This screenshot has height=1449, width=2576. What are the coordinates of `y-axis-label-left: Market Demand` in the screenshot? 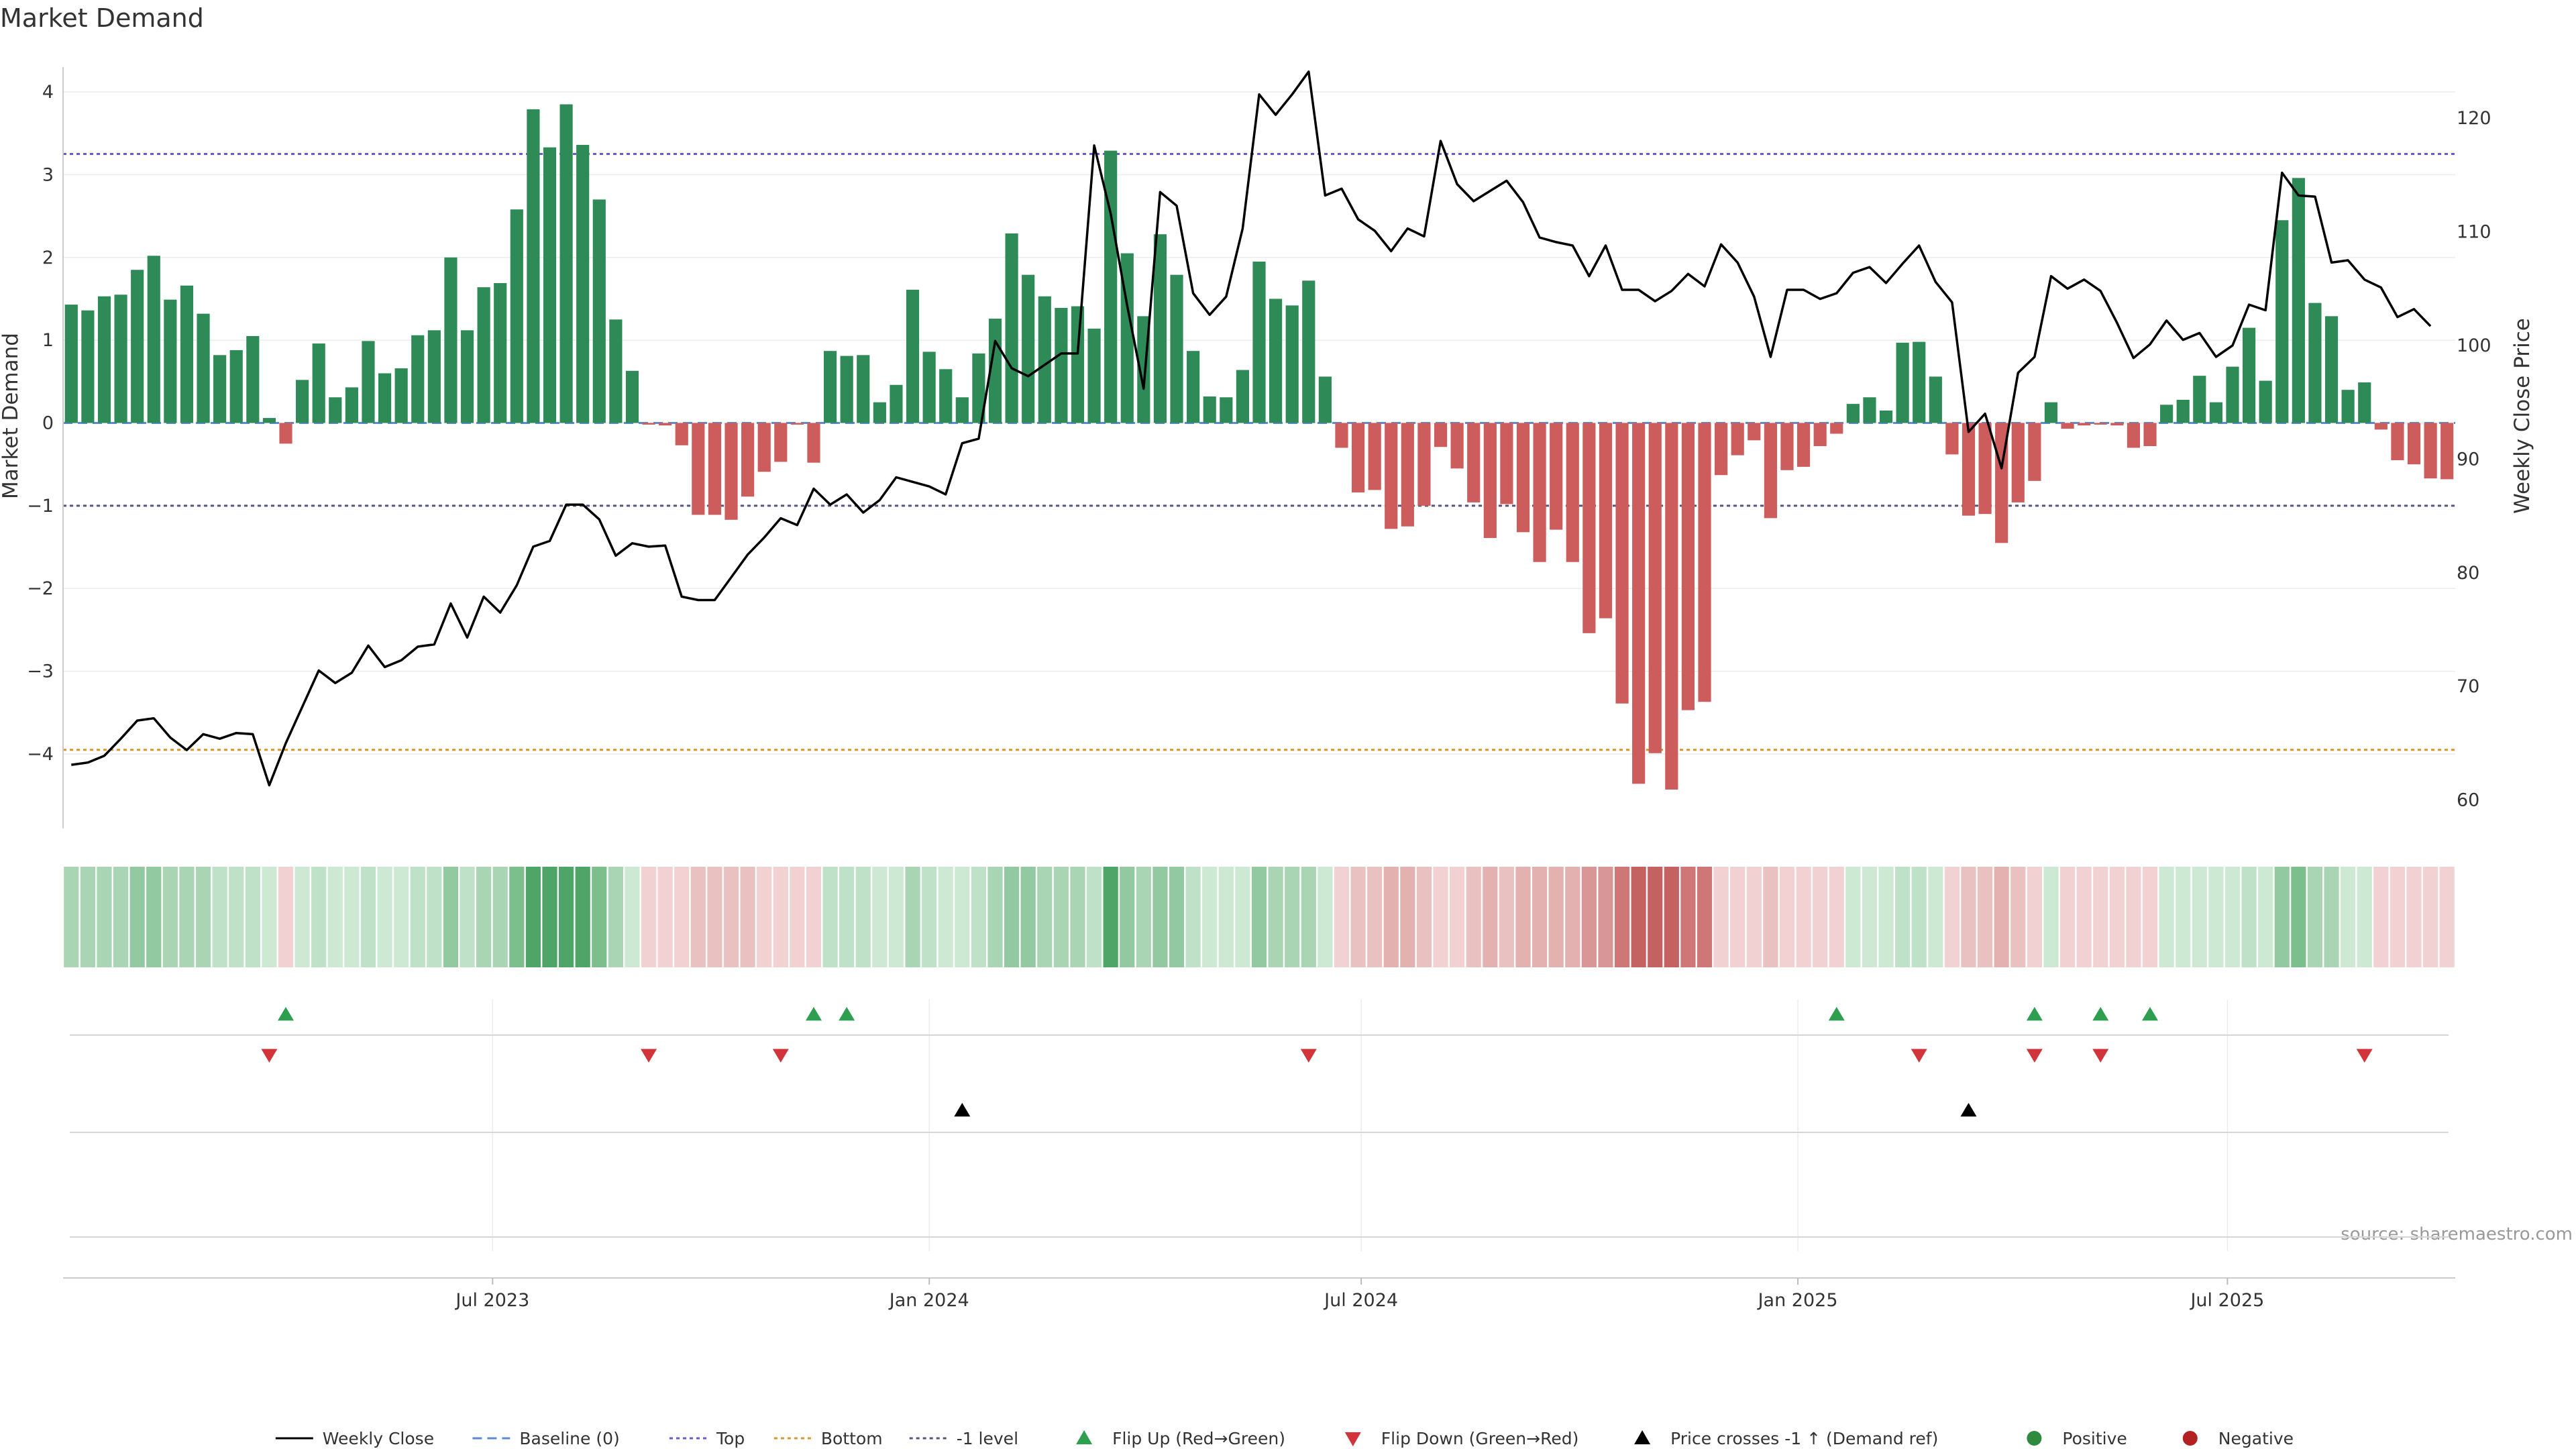 It's located at (11, 416).